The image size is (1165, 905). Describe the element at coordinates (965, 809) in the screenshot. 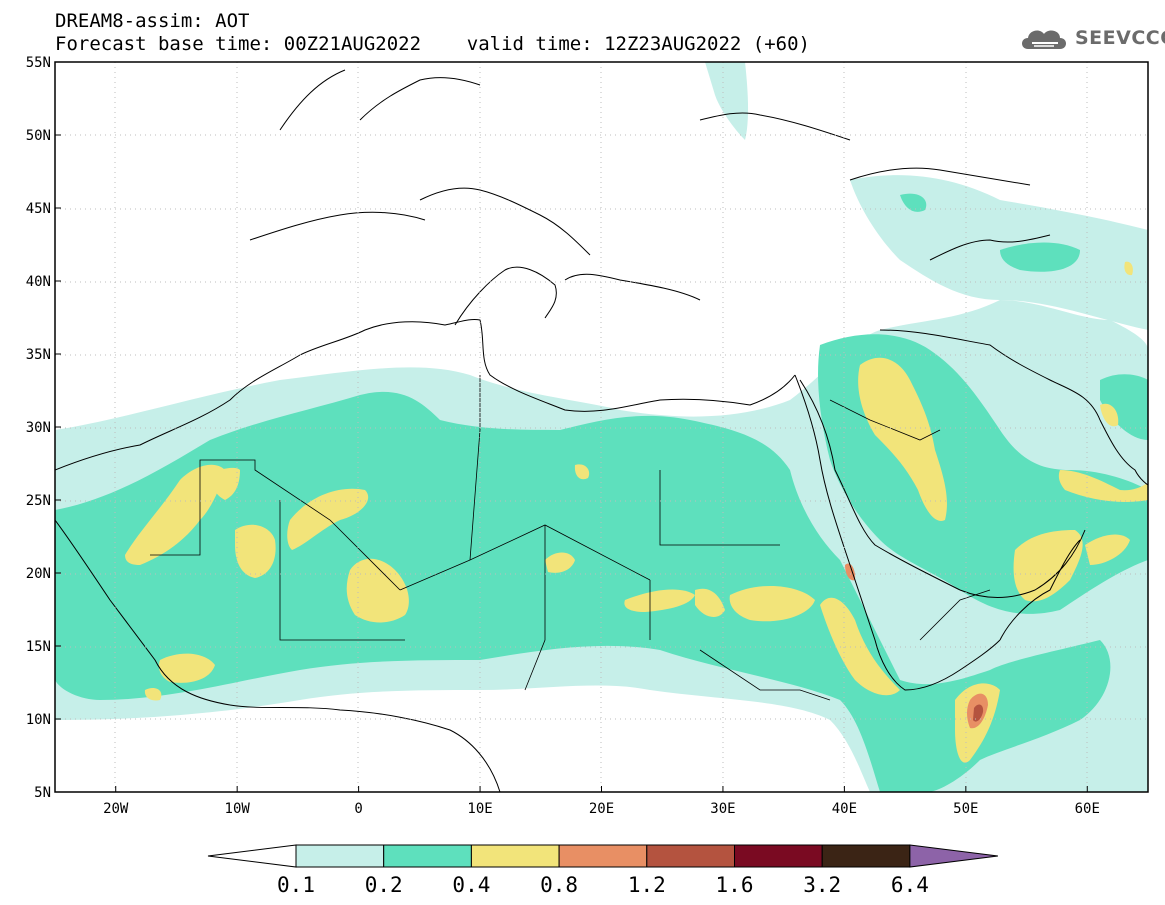

I see `lon-label: 50E` at that location.